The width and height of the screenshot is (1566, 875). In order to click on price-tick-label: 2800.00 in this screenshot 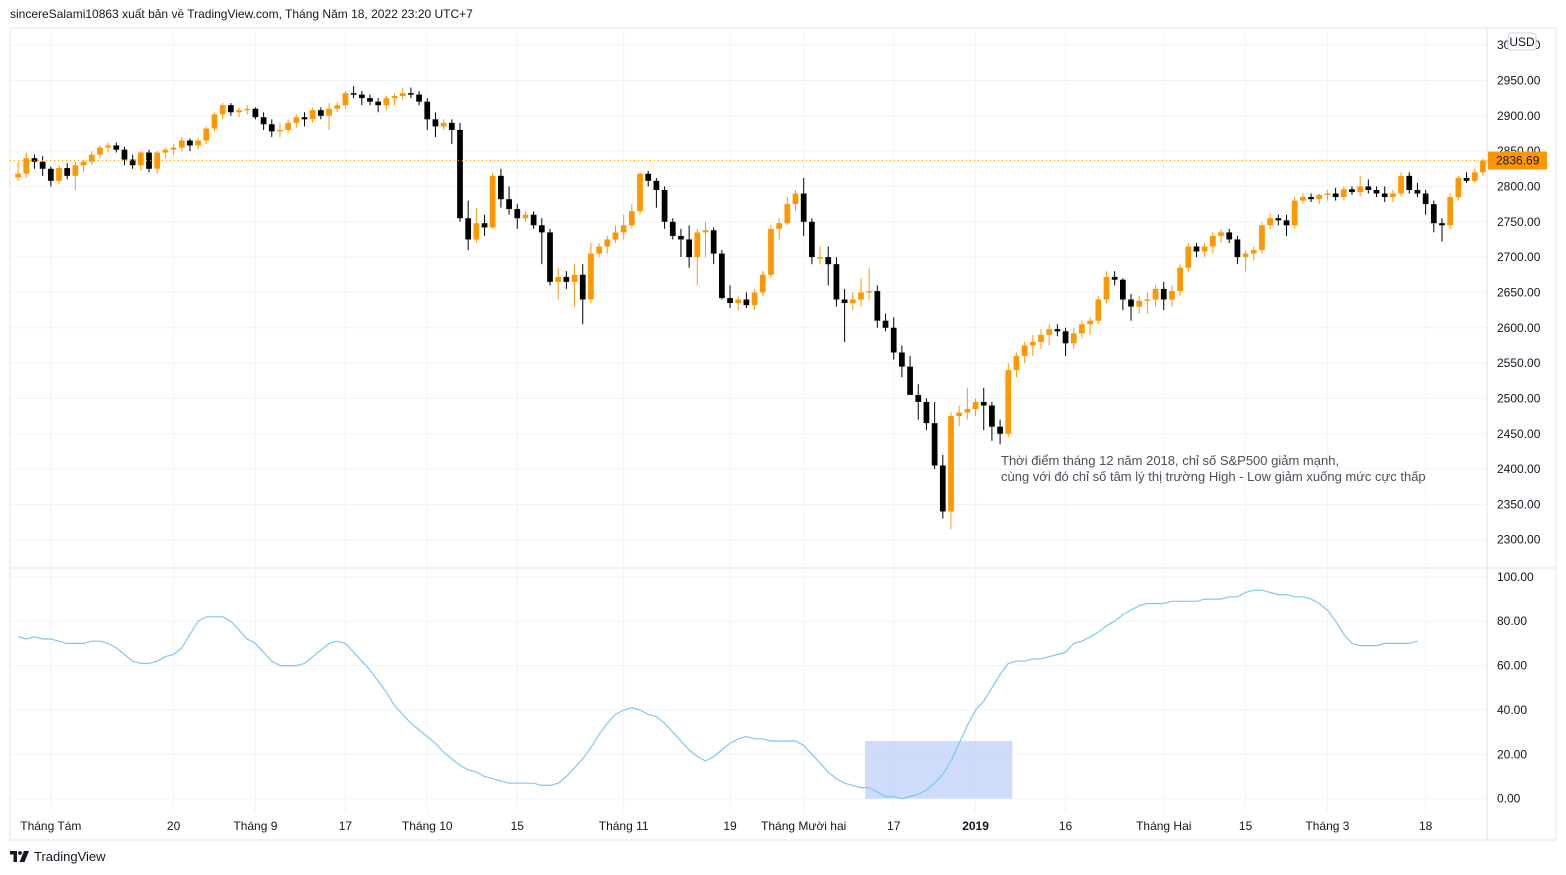, I will do `click(1519, 186)`.